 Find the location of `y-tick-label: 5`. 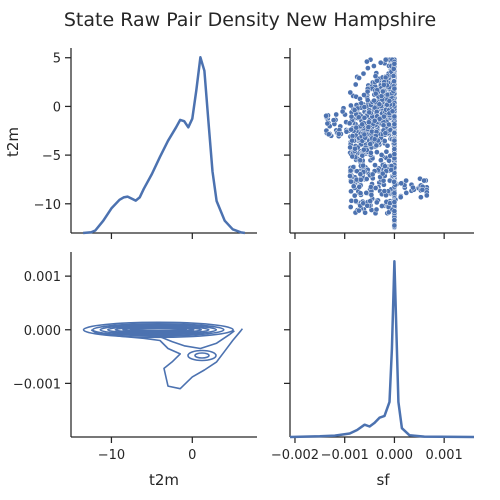

y-tick-label: 5 is located at coordinates (57, 59).